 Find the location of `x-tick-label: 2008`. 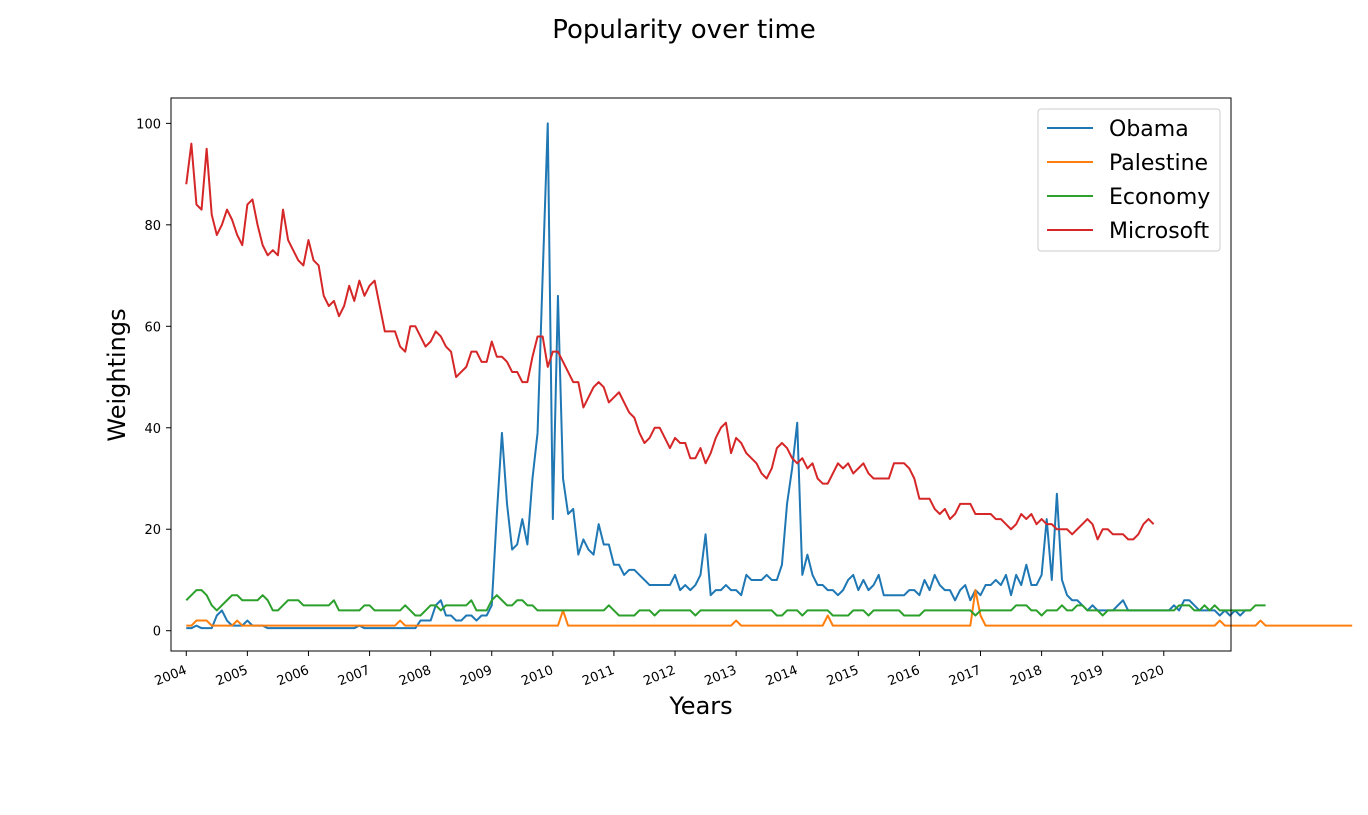

x-tick-label: 2008 is located at coordinates (415, 676).